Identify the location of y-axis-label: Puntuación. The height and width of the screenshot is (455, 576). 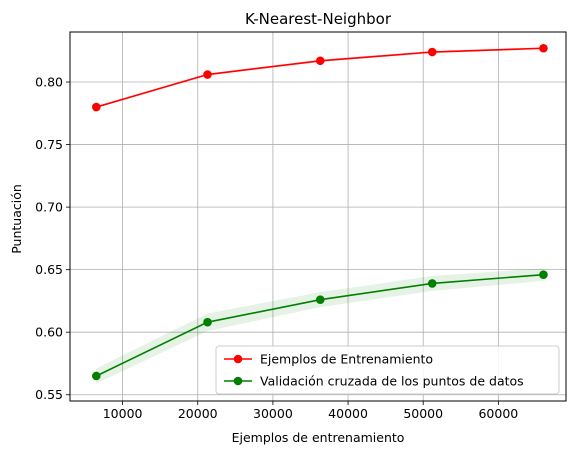
(16, 219).